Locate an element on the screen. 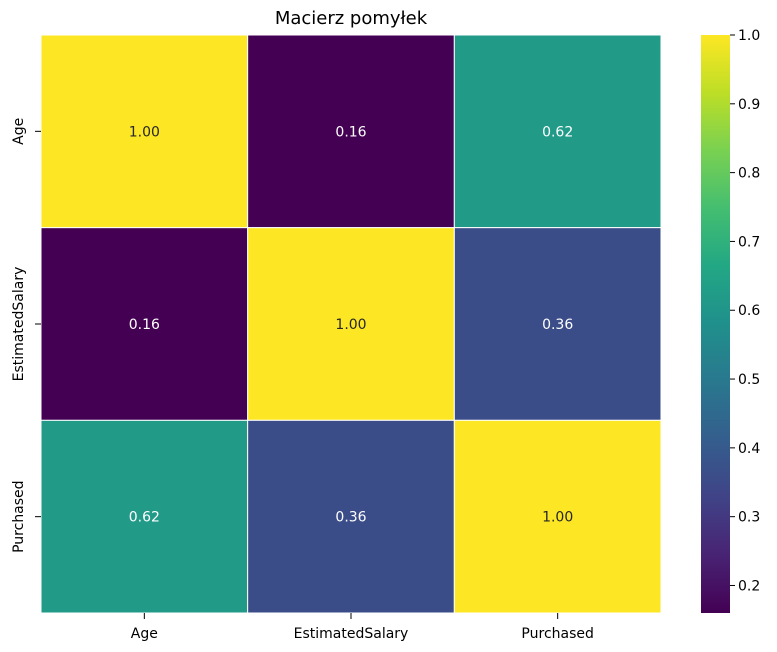  x-tick-label-1: EstimatedSalary is located at coordinates (351, 634).